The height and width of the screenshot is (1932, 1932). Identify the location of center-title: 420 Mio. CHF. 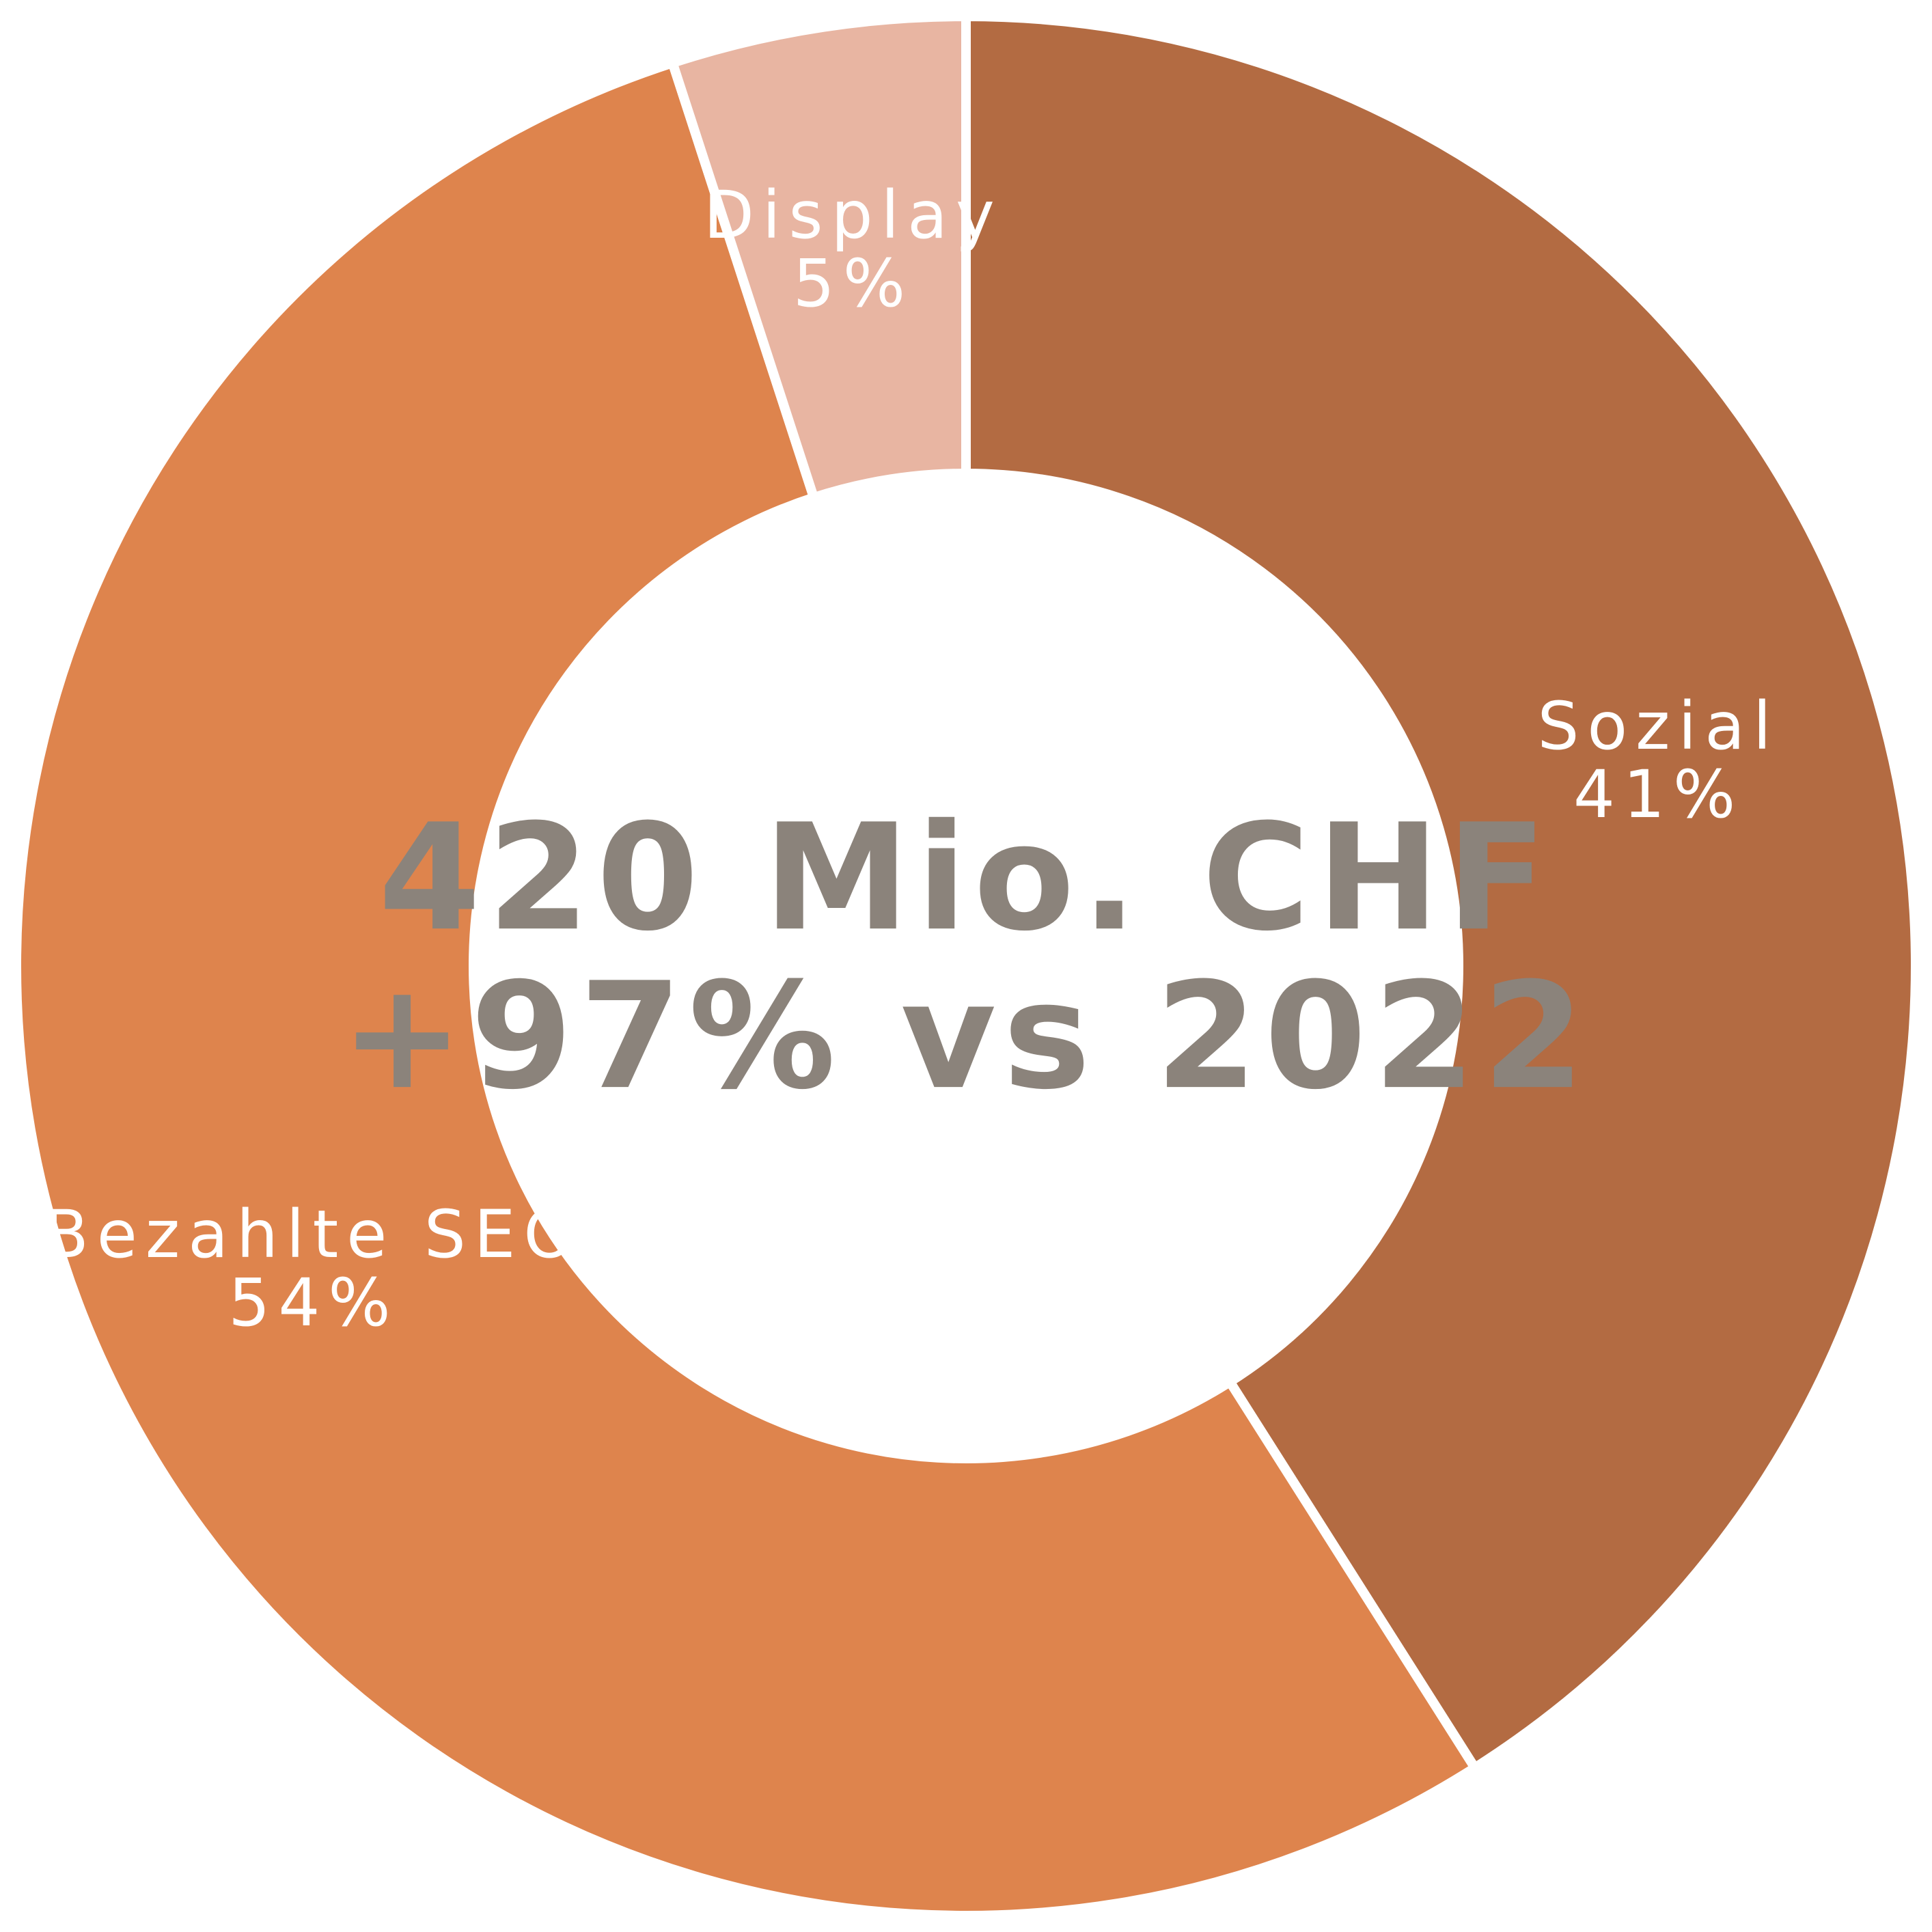
(966, 878).